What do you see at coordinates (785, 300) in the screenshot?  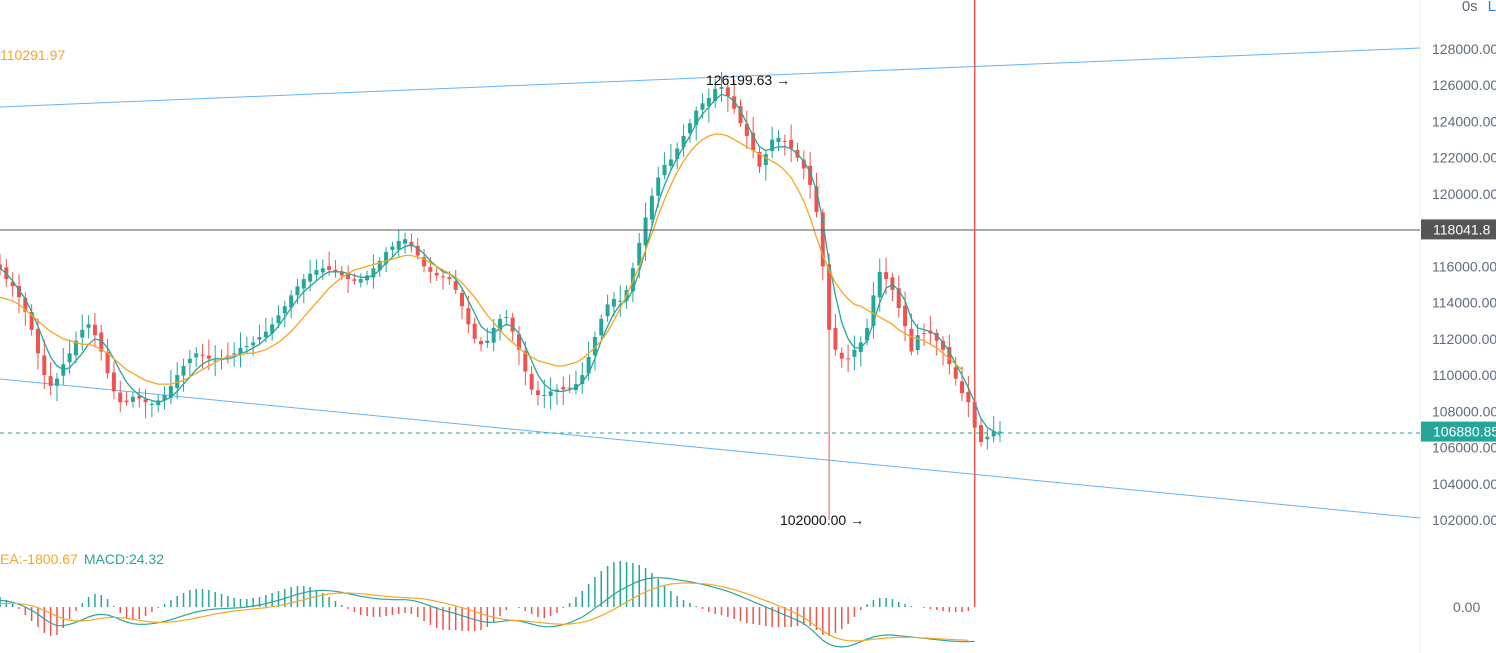 I see `price-annotations: 126199.63 → 102000.00 →` at bounding box center [785, 300].